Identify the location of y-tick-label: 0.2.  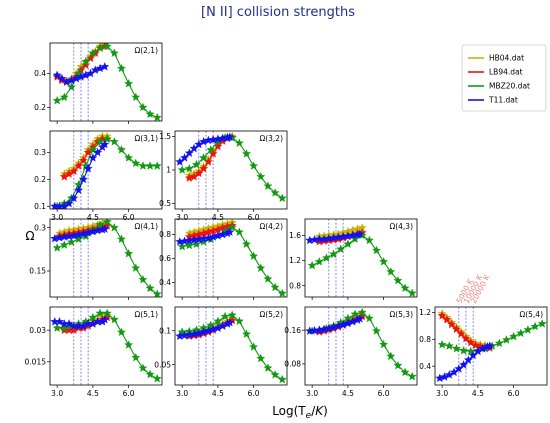
(40, 179).